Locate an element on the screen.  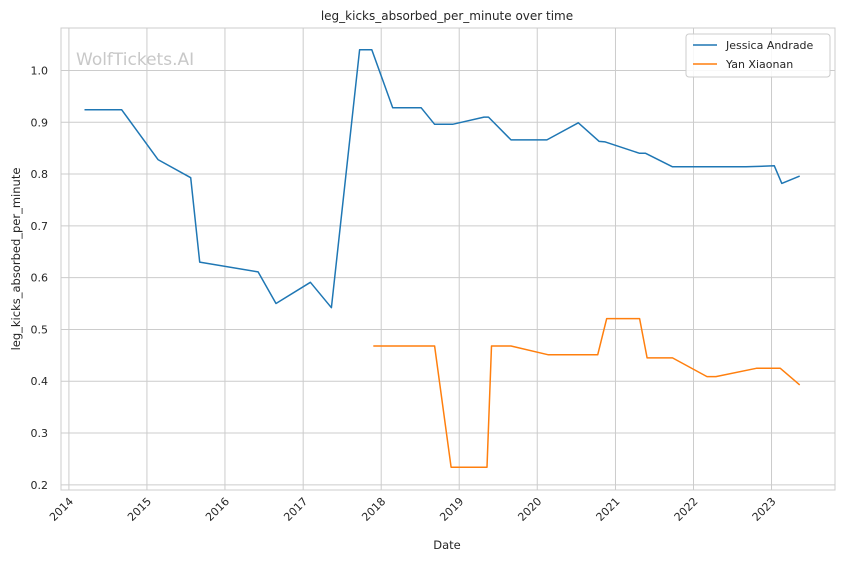
x-axis-ticks: 2014 2015 2016 2017 2018 2019 2020 2021 2022 2023 is located at coordinates (413, 509).